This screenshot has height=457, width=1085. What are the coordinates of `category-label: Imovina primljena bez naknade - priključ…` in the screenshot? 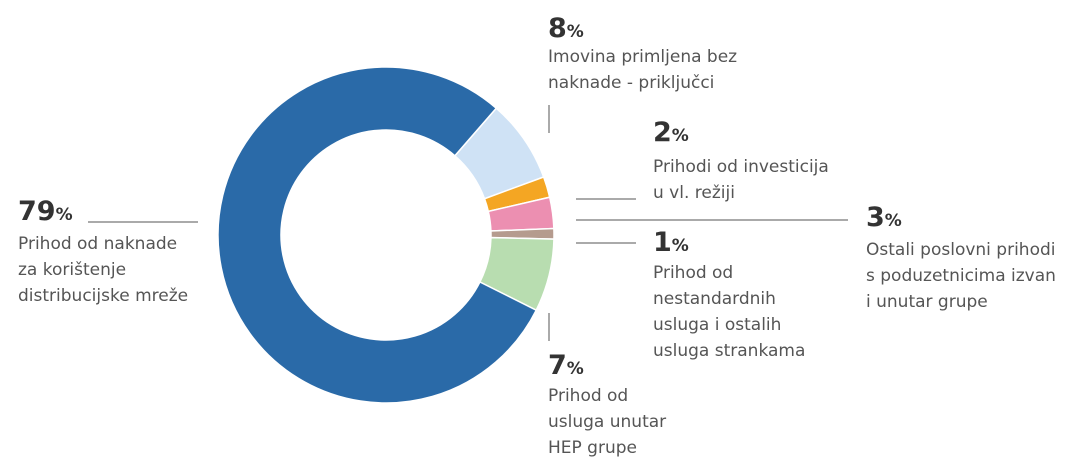 It's located at (643, 70).